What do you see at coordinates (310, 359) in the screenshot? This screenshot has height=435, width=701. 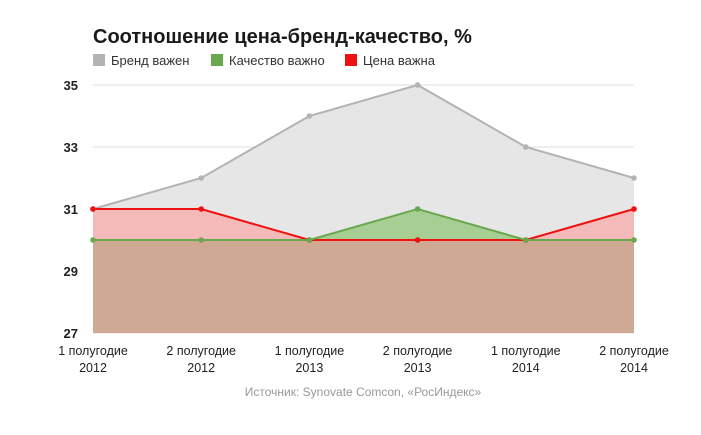 I see `x-tick-label: 1 полугодие 2013` at bounding box center [310, 359].